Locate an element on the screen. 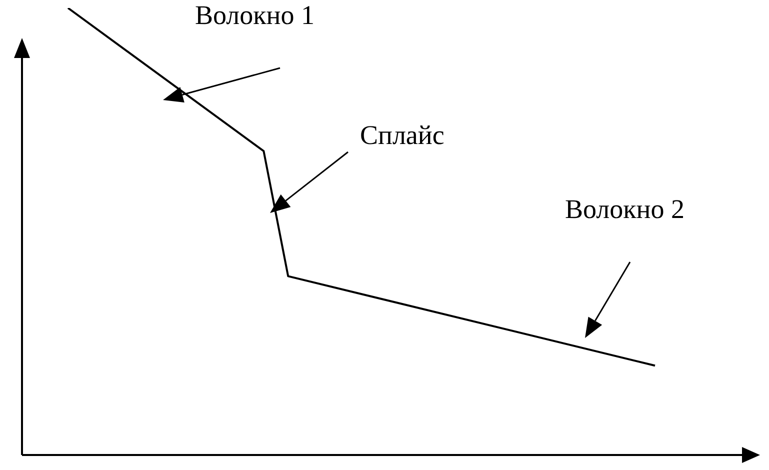 The image size is (769, 470). annotation: Волокно 2 is located at coordinates (624, 209).